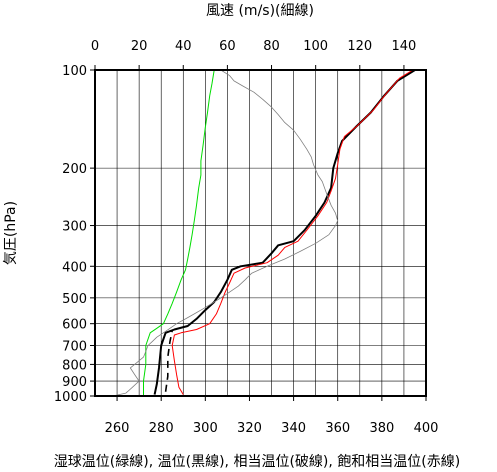 This screenshot has width=497, height=472. I want to click on equivalent-potential-temperature-line, so click(168, 361).